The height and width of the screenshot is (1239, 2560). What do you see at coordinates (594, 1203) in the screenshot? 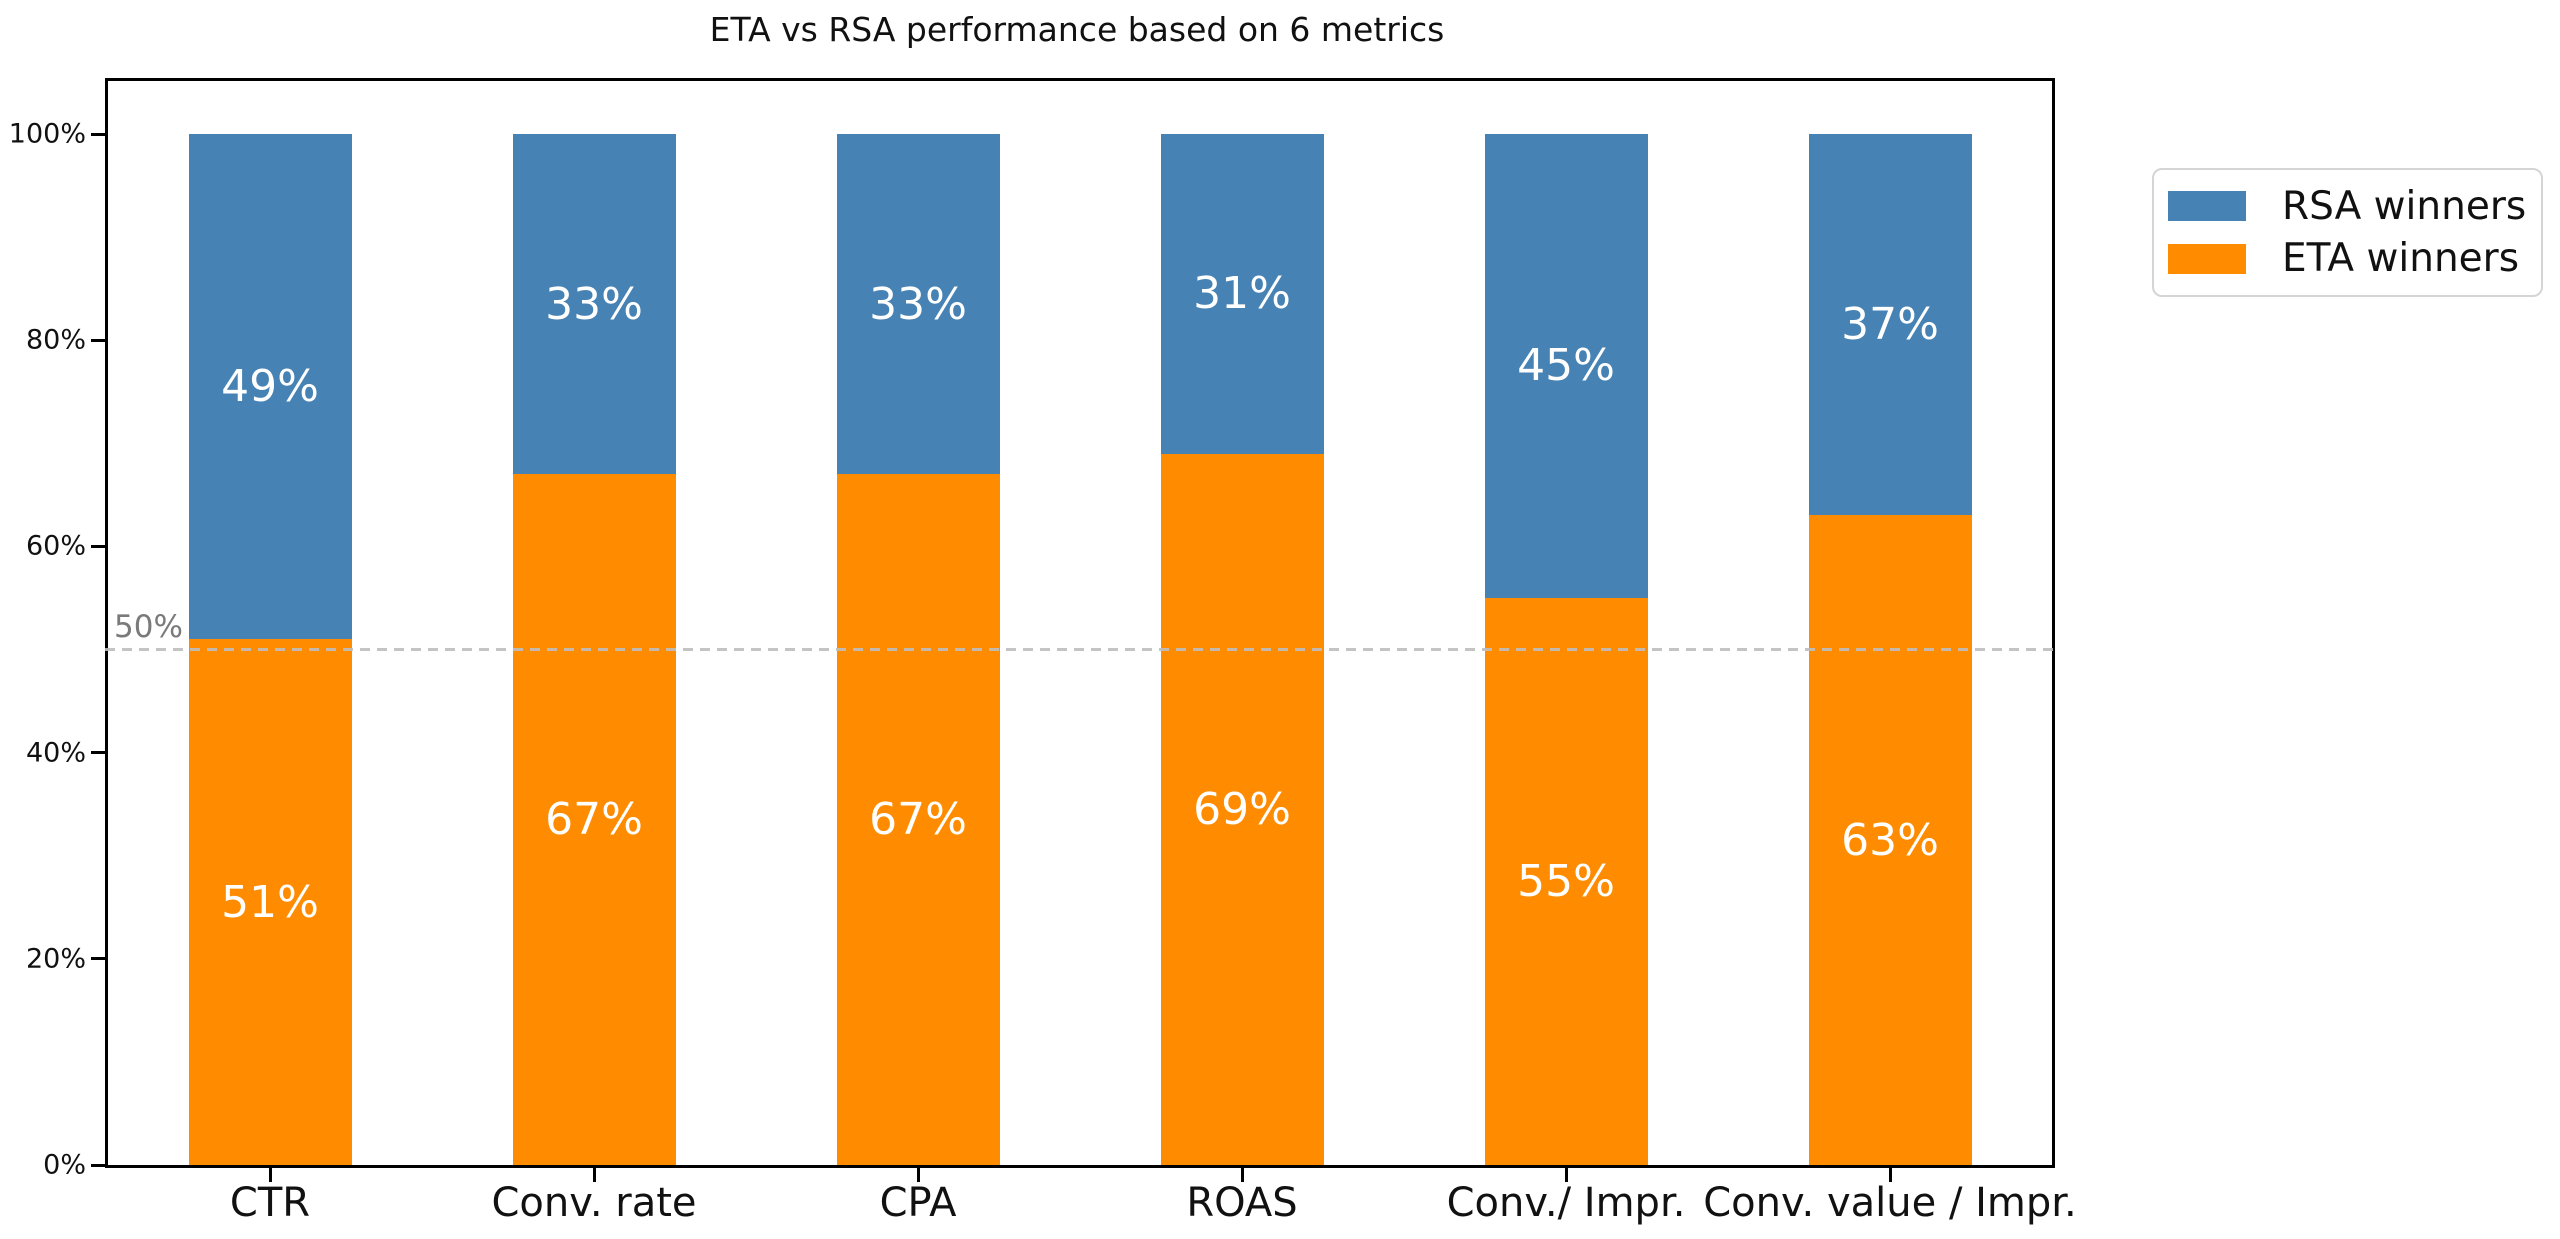
I see `x-tick-label-2: Conv. rate` at bounding box center [594, 1203].